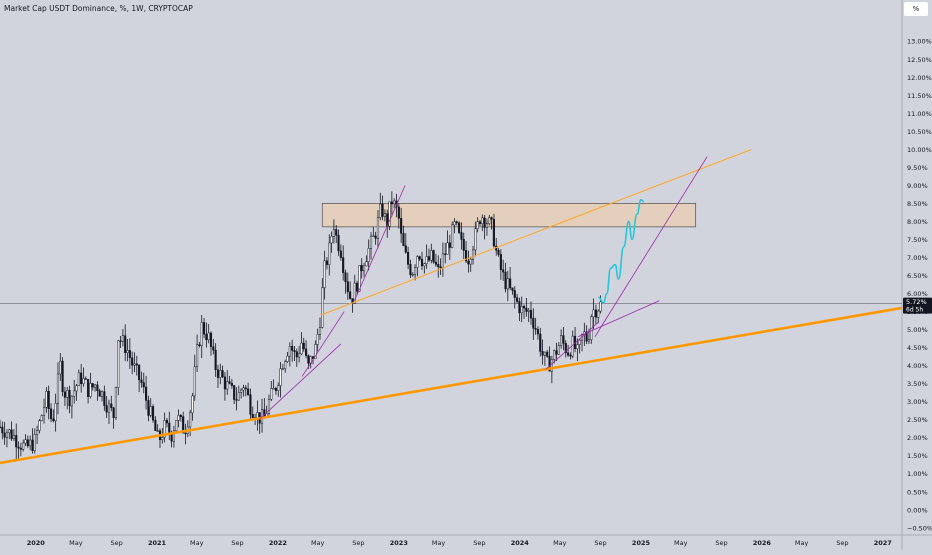 This screenshot has height=555, width=932. What do you see at coordinates (917, 305) in the screenshot?
I see `current-price-badge` at bounding box center [917, 305].